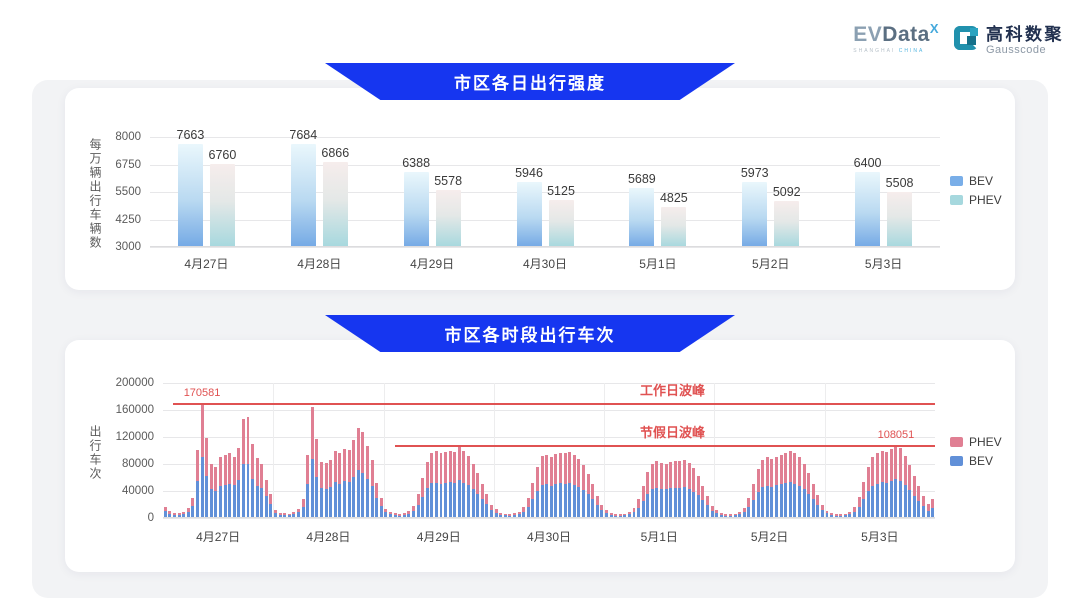 Image resolution: width=1080 pixels, height=608 pixels. Describe the element at coordinates (222, 197) in the screenshot. I see `bar-phev: 6760` at that location.